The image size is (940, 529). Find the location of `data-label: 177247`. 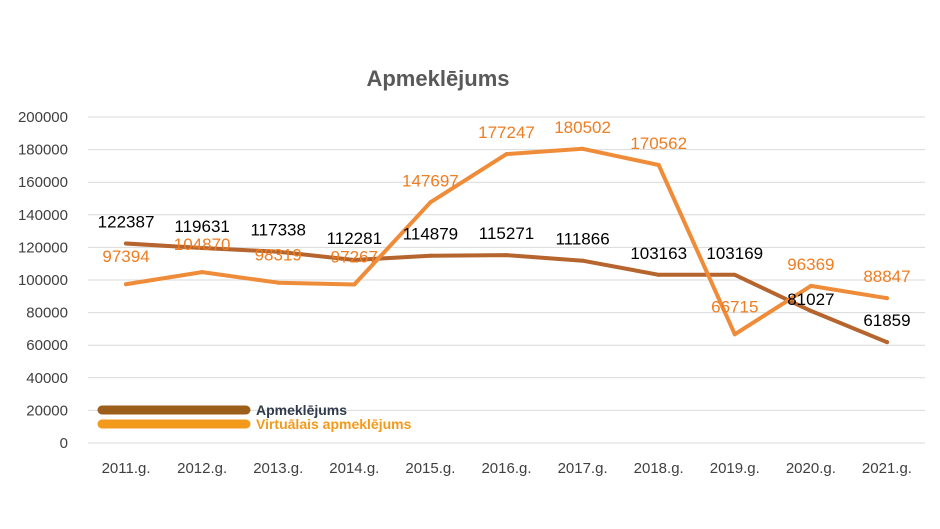

data-label: 177247 is located at coordinates (506, 132).